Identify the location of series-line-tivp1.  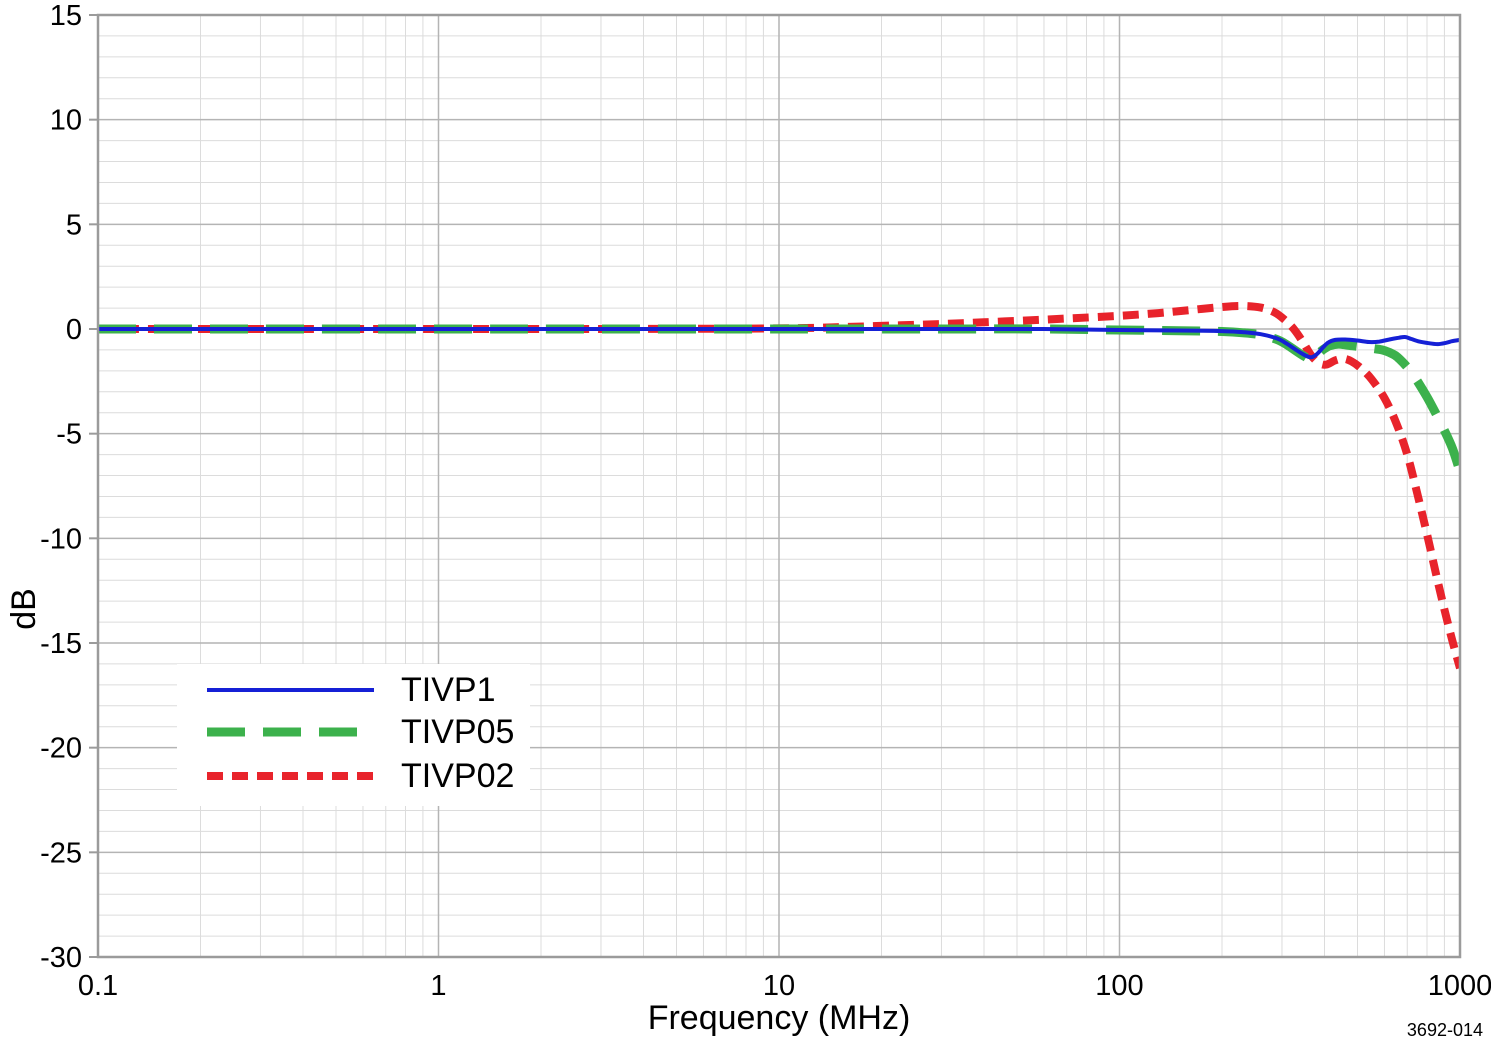
(779, 343).